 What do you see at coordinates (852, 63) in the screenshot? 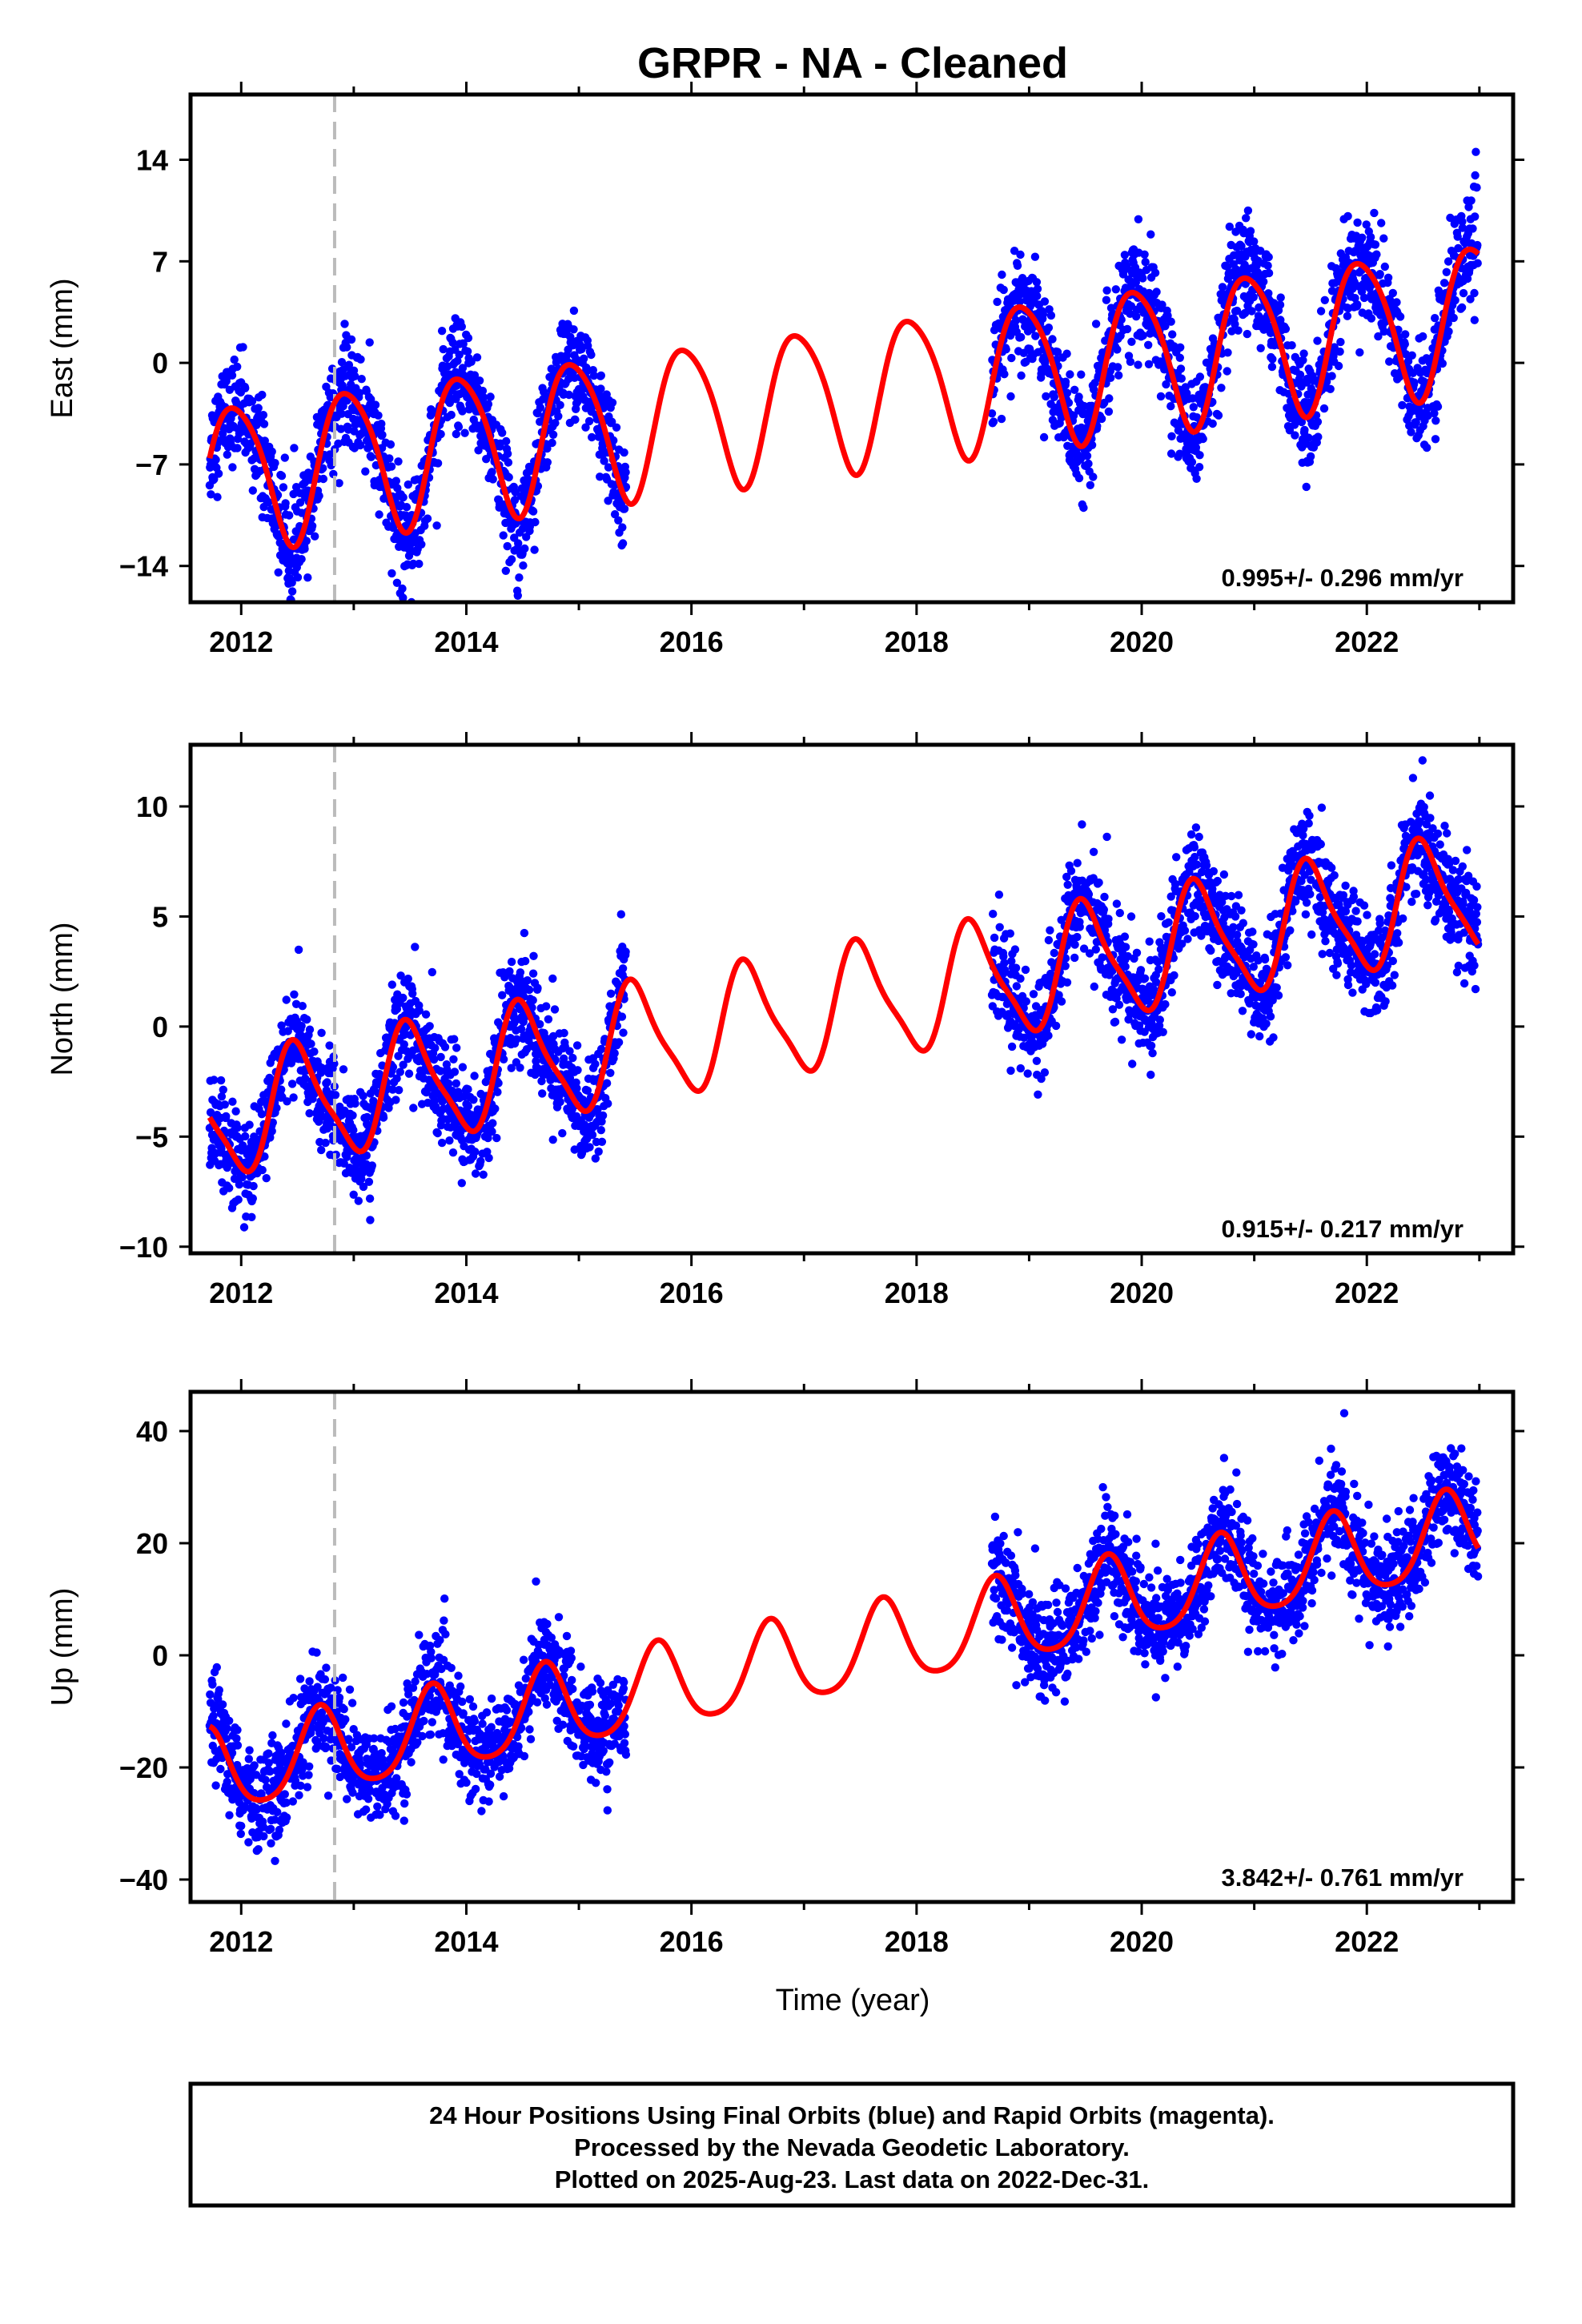
I see `chart-title: GRPR - NA - Cleaned` at bounding box center [852, 63].